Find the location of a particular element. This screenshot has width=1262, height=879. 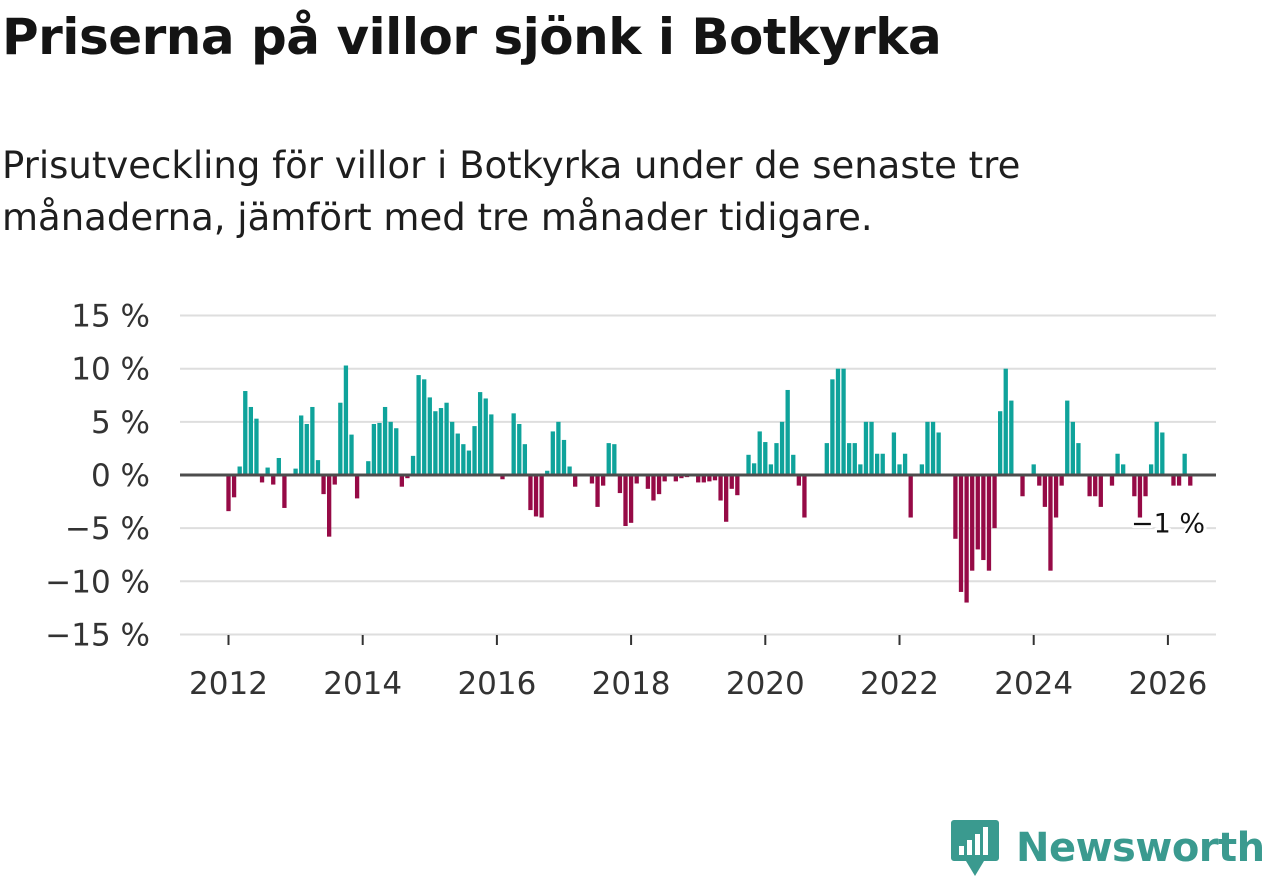

y-tick-label: −10 % is located at coordinates (97, 582).